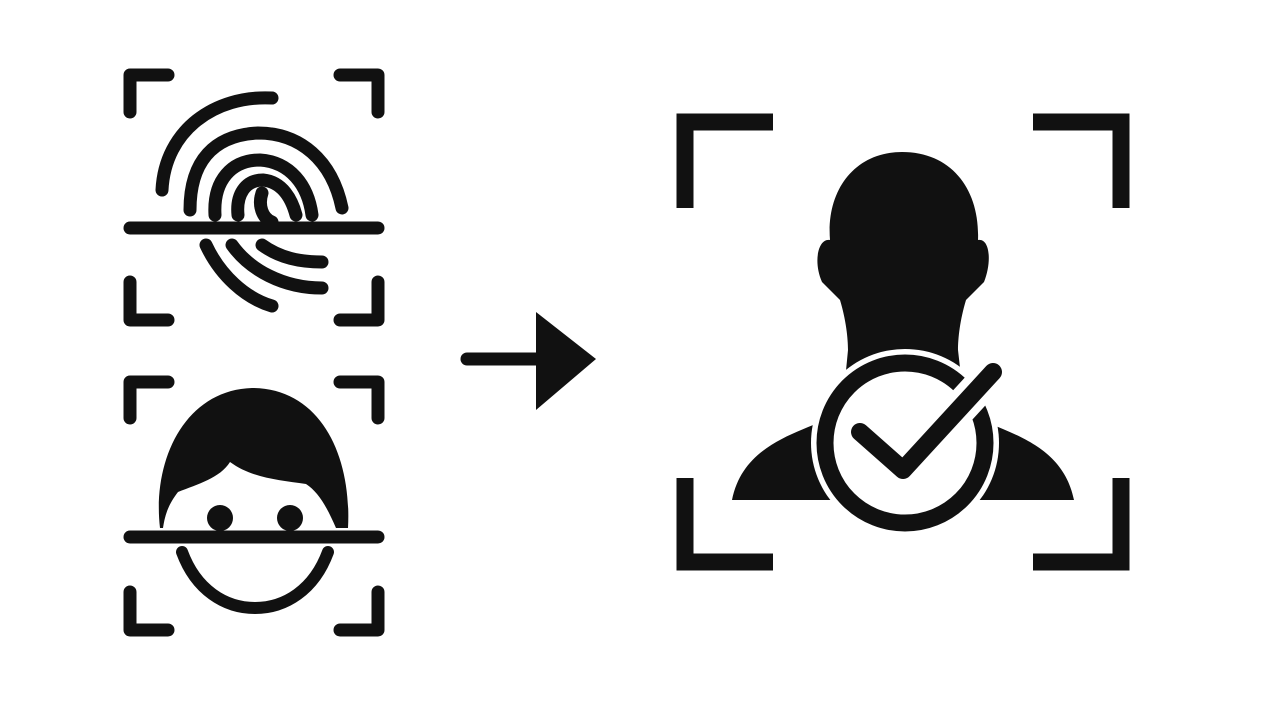  What do you see at coordinates (528, 361) in the screenshot?
I see `arrow-right-icon` at bounding box center [528, 361].